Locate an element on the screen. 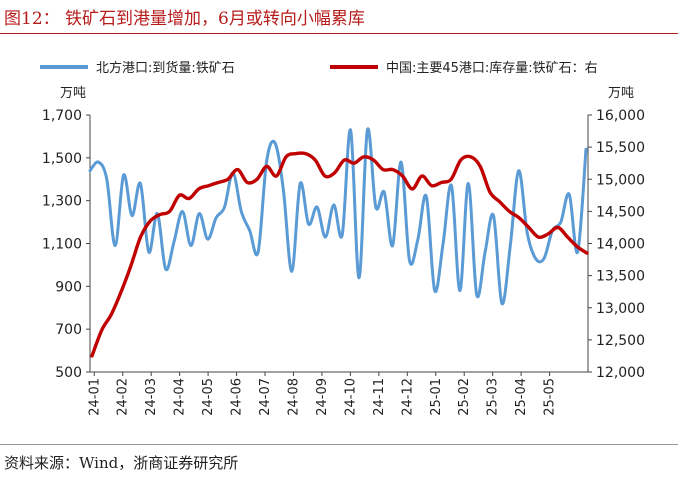 This screenshot has height=482, width=678. x-tick-label: 25-05 is located at coordinates (550, 397).